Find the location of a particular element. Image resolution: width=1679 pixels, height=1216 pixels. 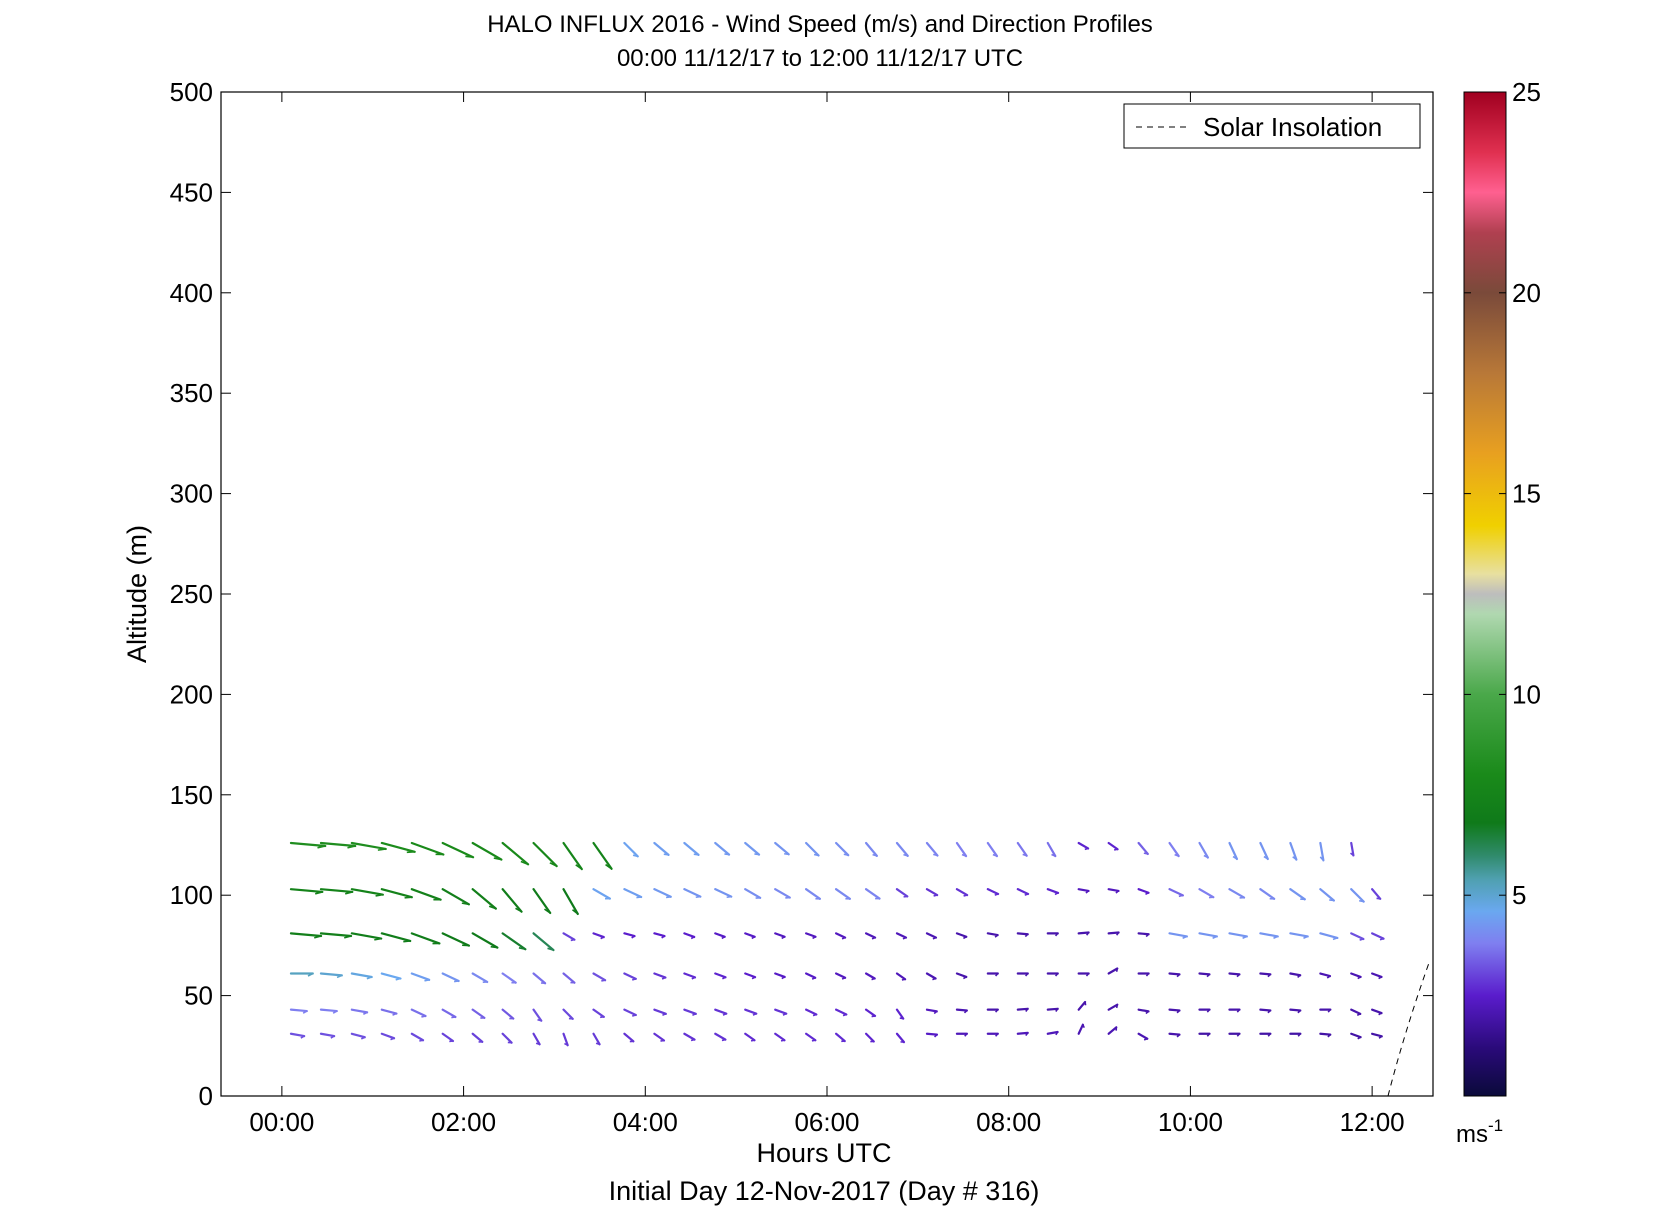

colorbar is located at coordinates (1485, 594).